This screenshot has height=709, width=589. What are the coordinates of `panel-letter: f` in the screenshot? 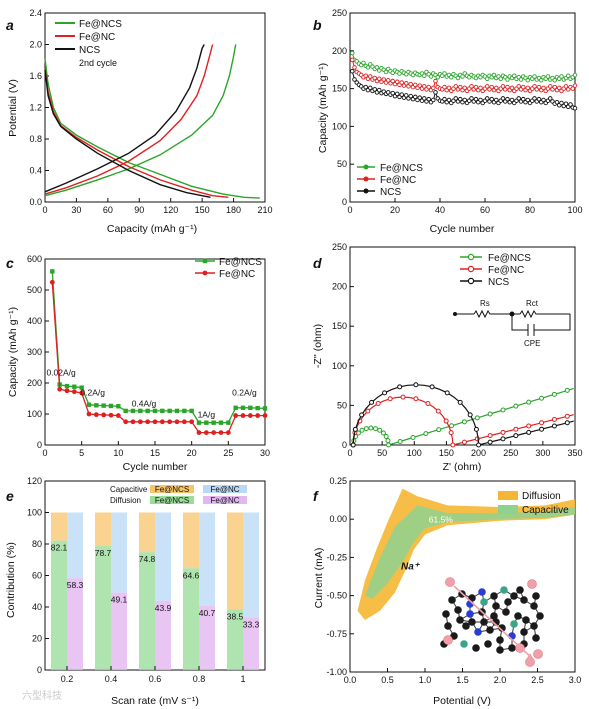 It's located at (316, 496).